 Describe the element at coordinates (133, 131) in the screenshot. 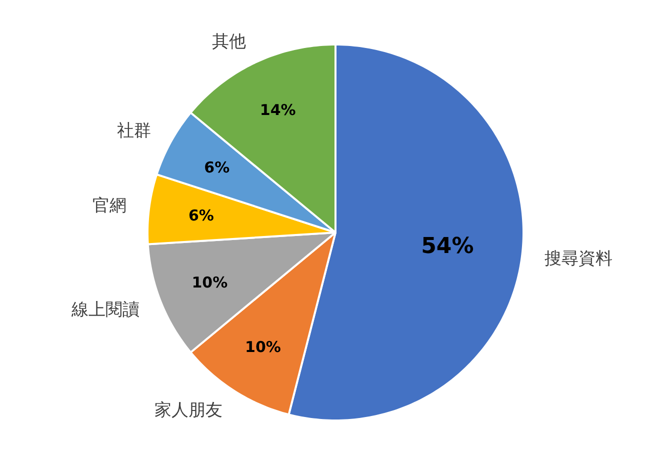

I see `slice-label: 社群` at that location.